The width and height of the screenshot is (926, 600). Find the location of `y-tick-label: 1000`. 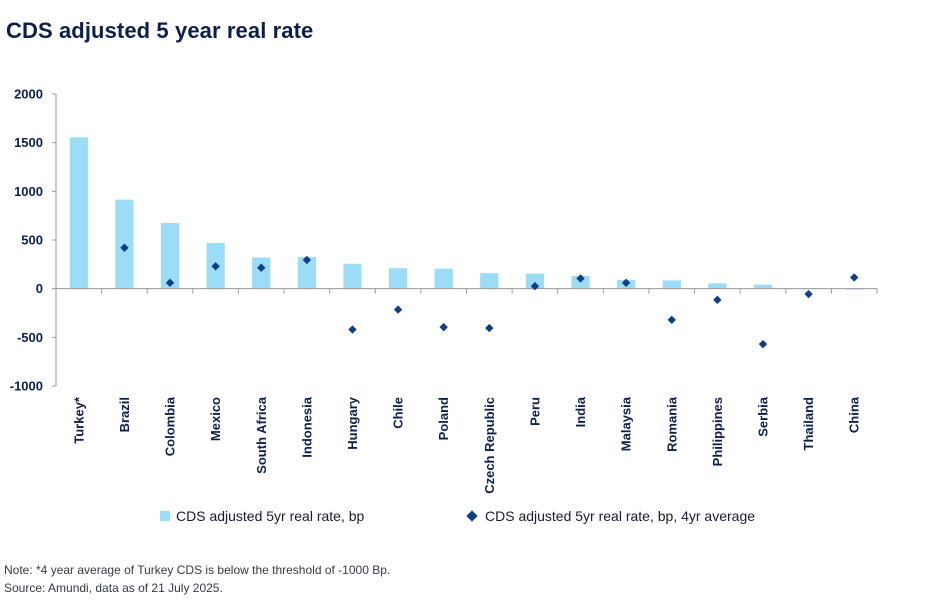

y-tick-label: 1000 is located at coordinates (28, 191).